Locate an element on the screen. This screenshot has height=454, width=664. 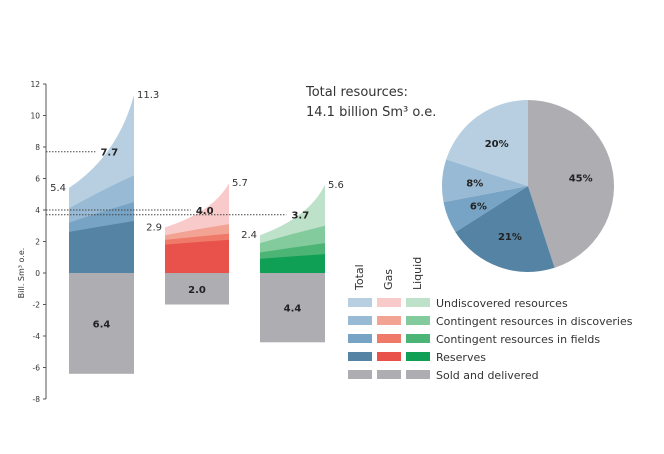
y-tick-label: 0 is located at coordinates (37, 273).